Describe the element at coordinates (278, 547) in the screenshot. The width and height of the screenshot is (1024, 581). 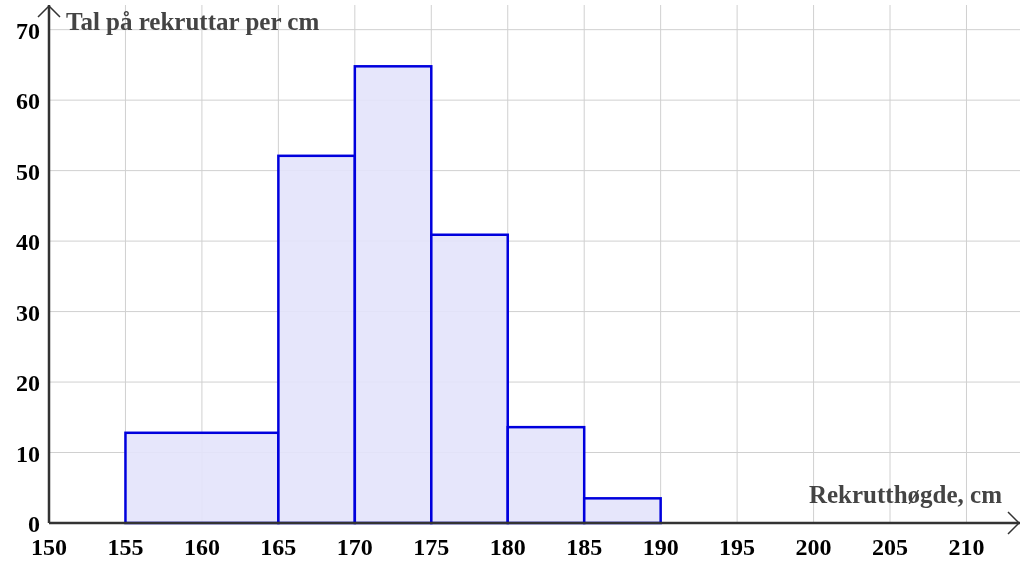
I see `x-tick-label: 165` at that location.